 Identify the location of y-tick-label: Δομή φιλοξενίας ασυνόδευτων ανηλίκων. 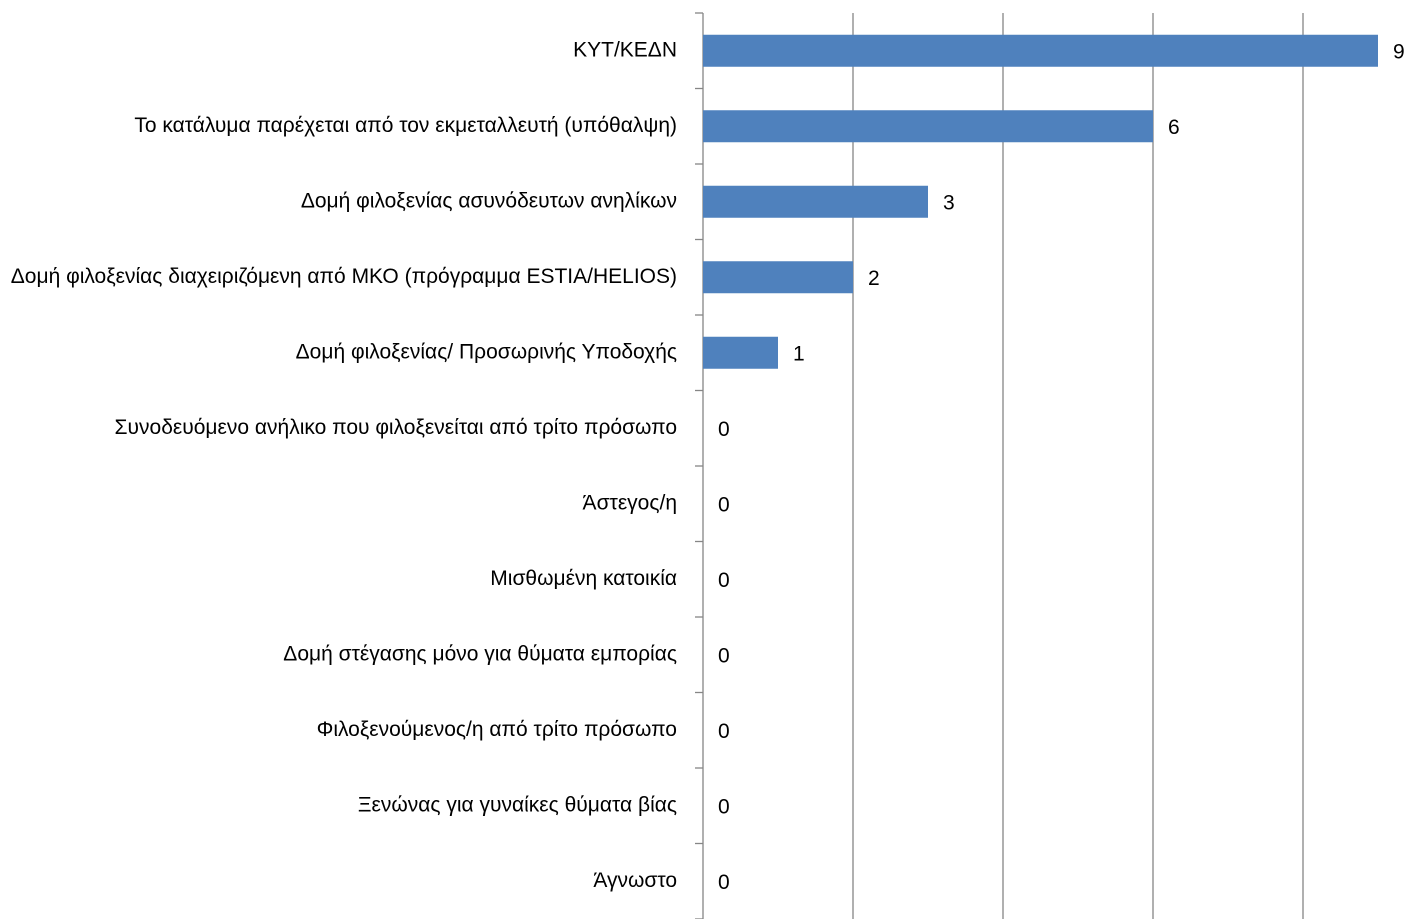
(489, 200).